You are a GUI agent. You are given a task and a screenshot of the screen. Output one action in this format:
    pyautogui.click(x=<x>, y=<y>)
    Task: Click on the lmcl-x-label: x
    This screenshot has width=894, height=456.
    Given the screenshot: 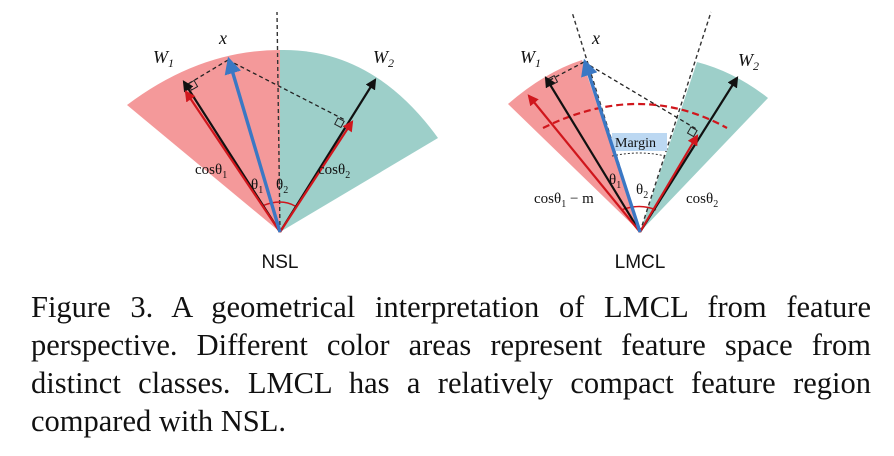 What is the action you would take?
    pyautogui.click(x=595, y=38)
    